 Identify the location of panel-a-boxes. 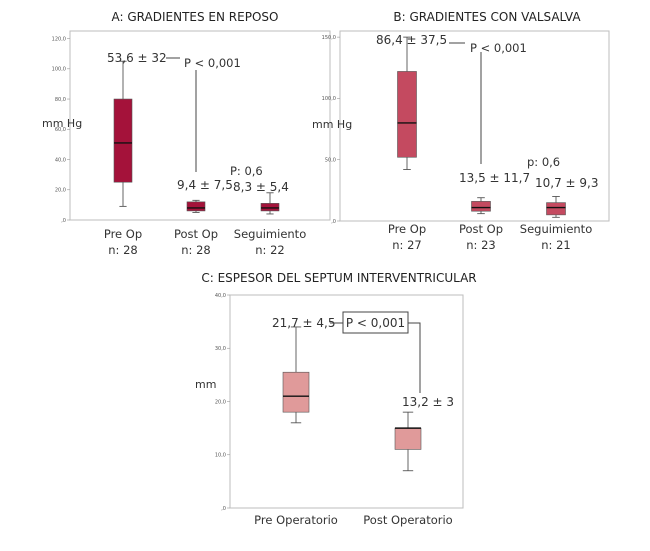
(196, 137).